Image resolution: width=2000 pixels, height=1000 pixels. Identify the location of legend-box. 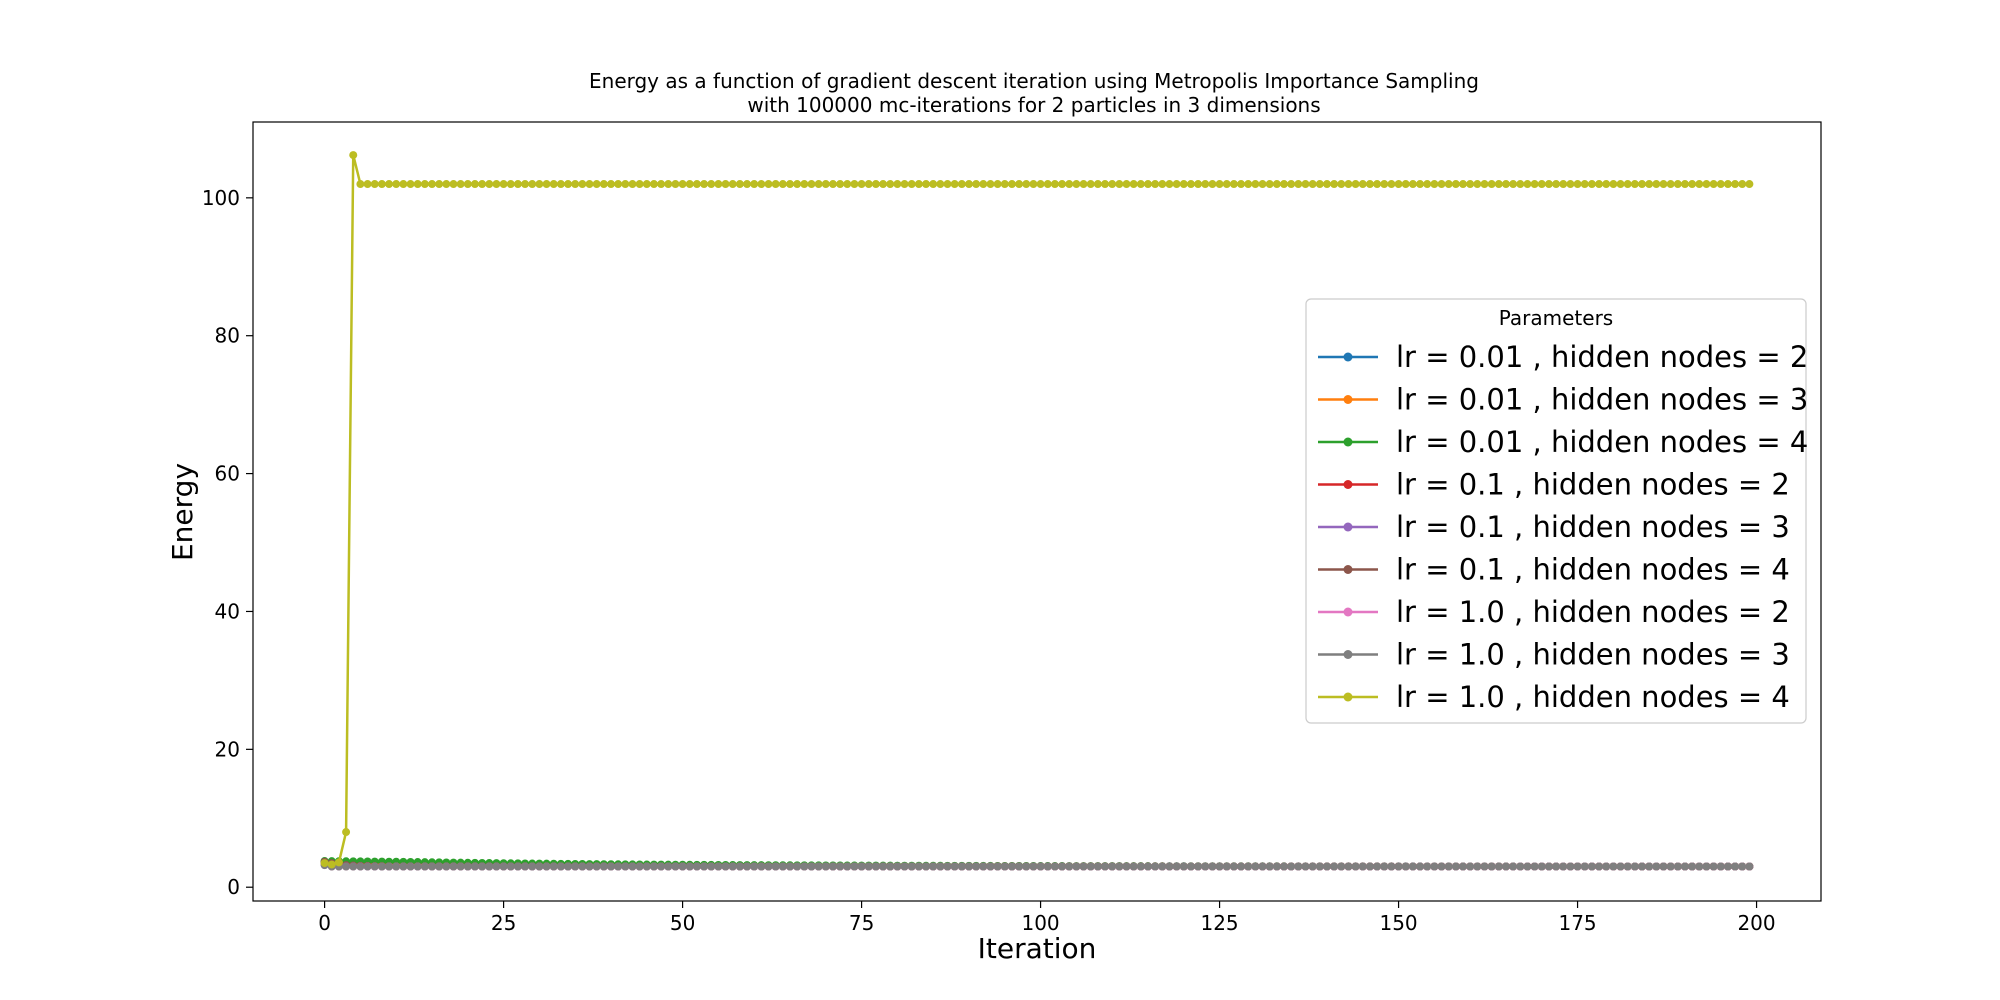
(1556, 511).